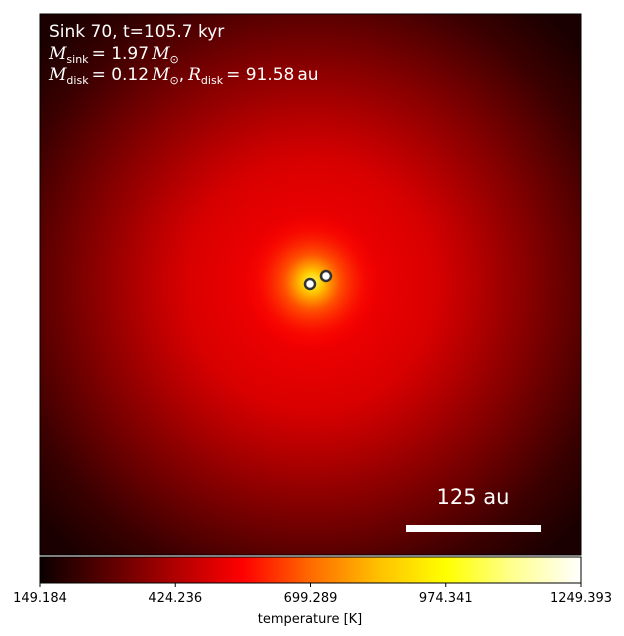  I want to click on sink-mass-symbol: M, so click(57, 54).